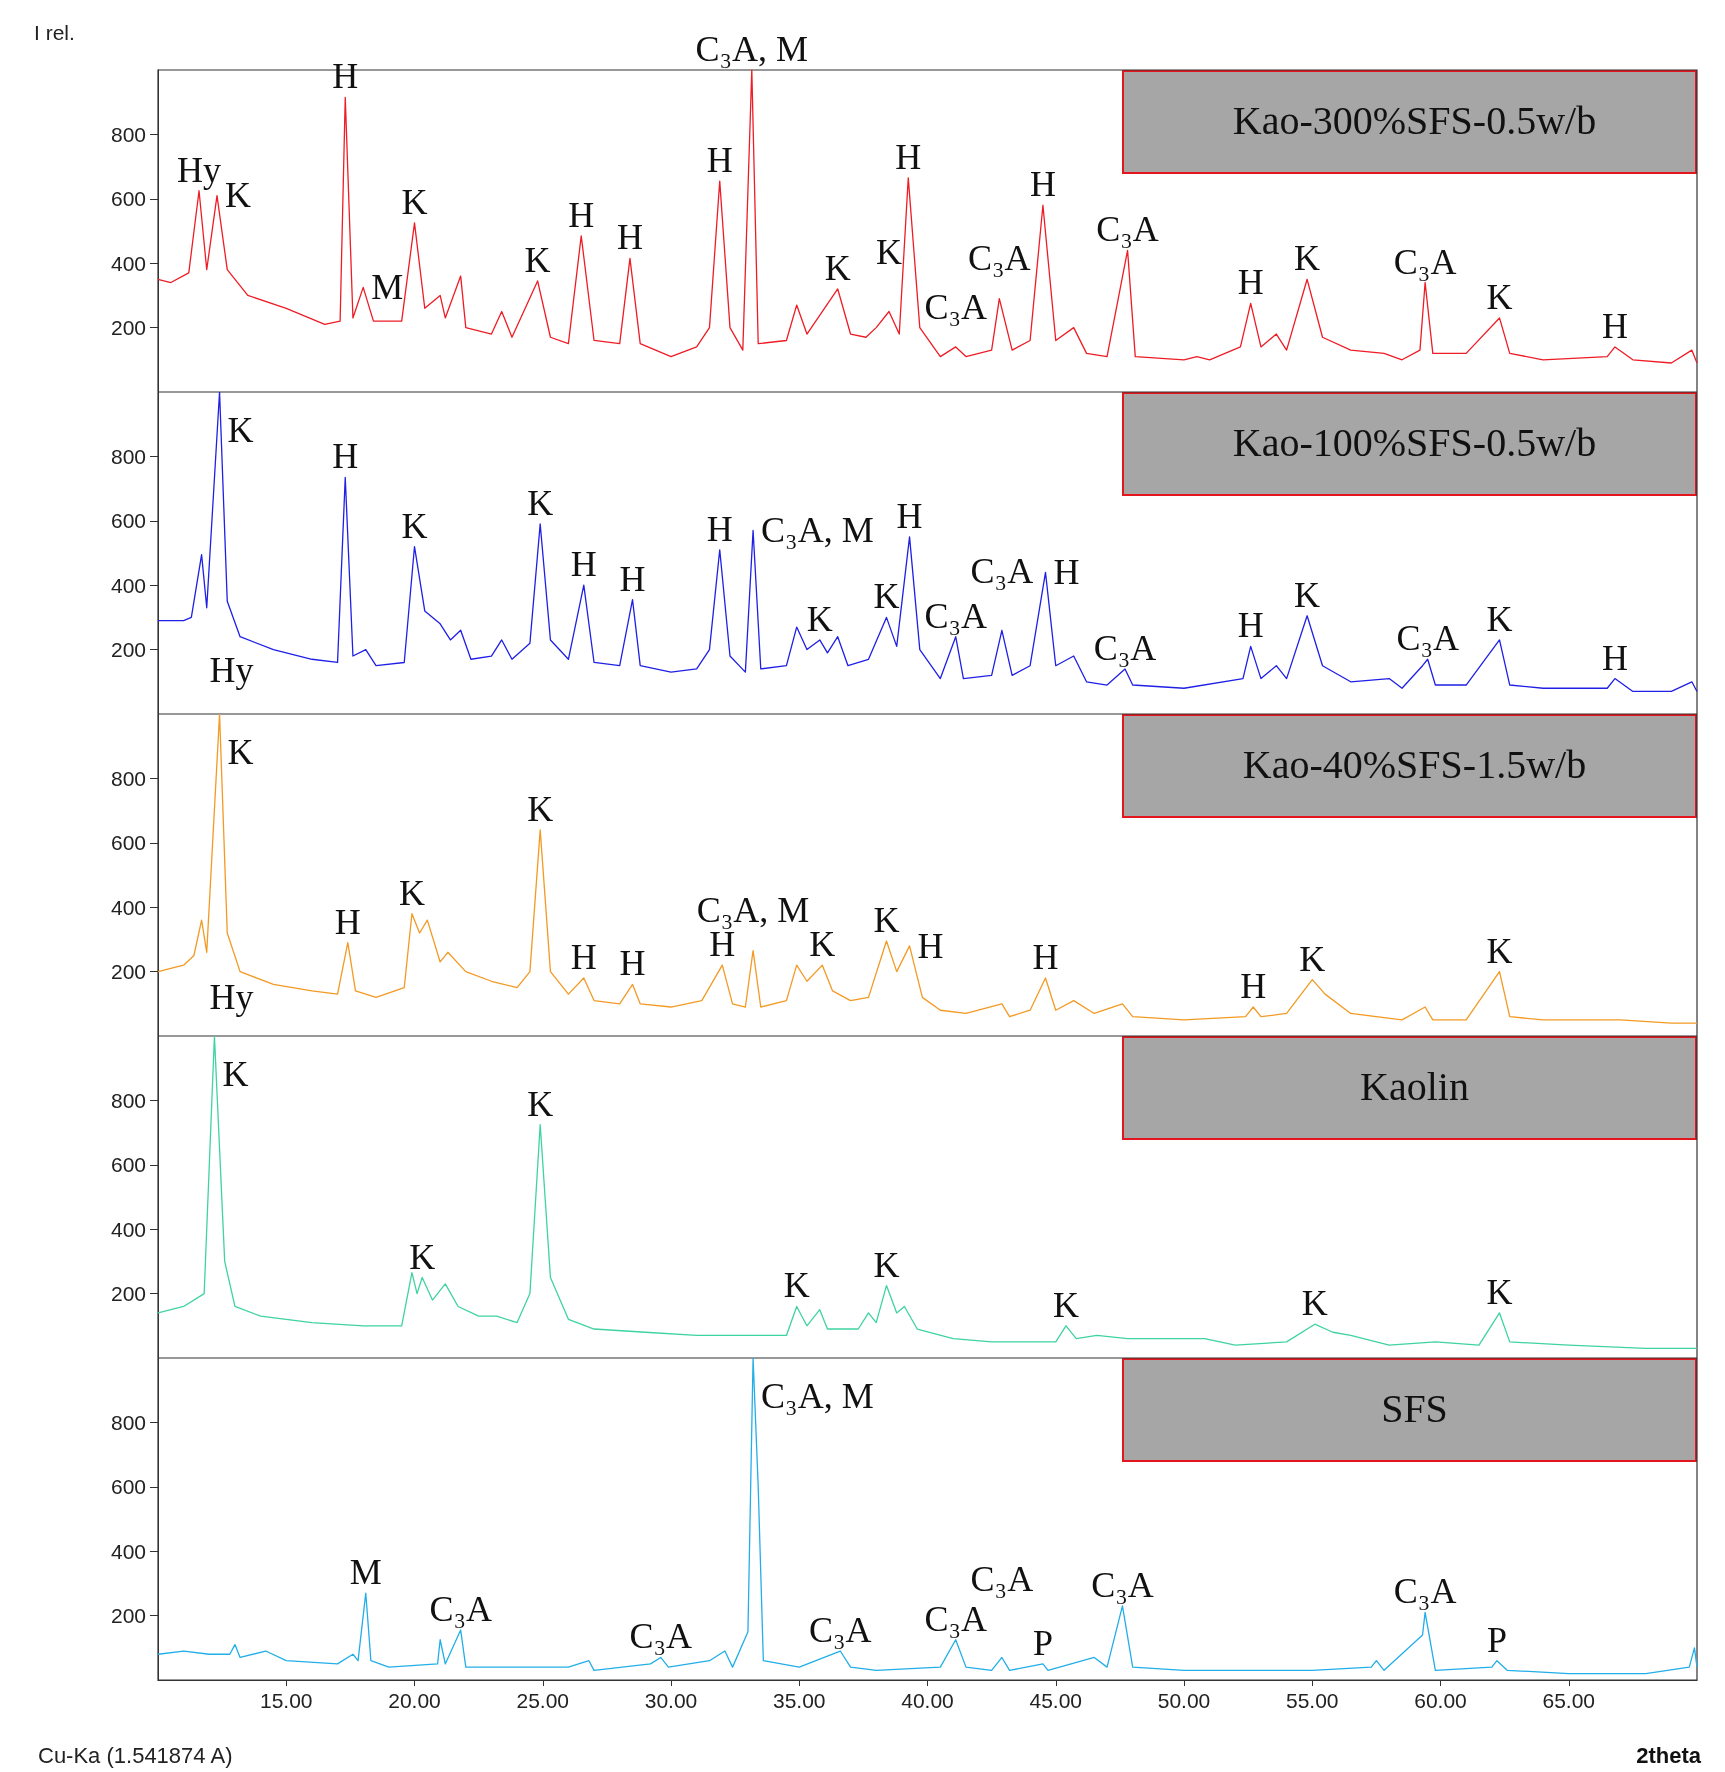 The image size is (1725, 1772). I want to click on text: Kao-300%SFS-0.5w/b, so click(1414, 120).